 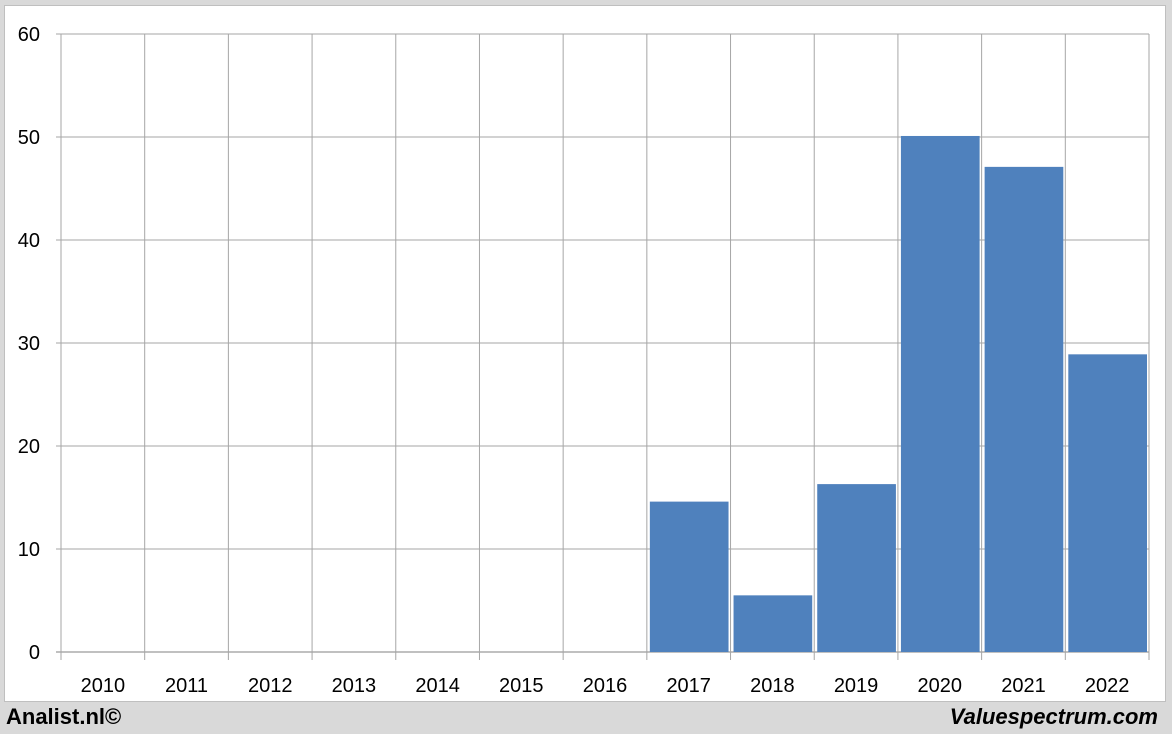 What do you see at coordinates (29, 241) in the screenshot?
I see `y-tick-label: 40` at bounding box center [29, 241].